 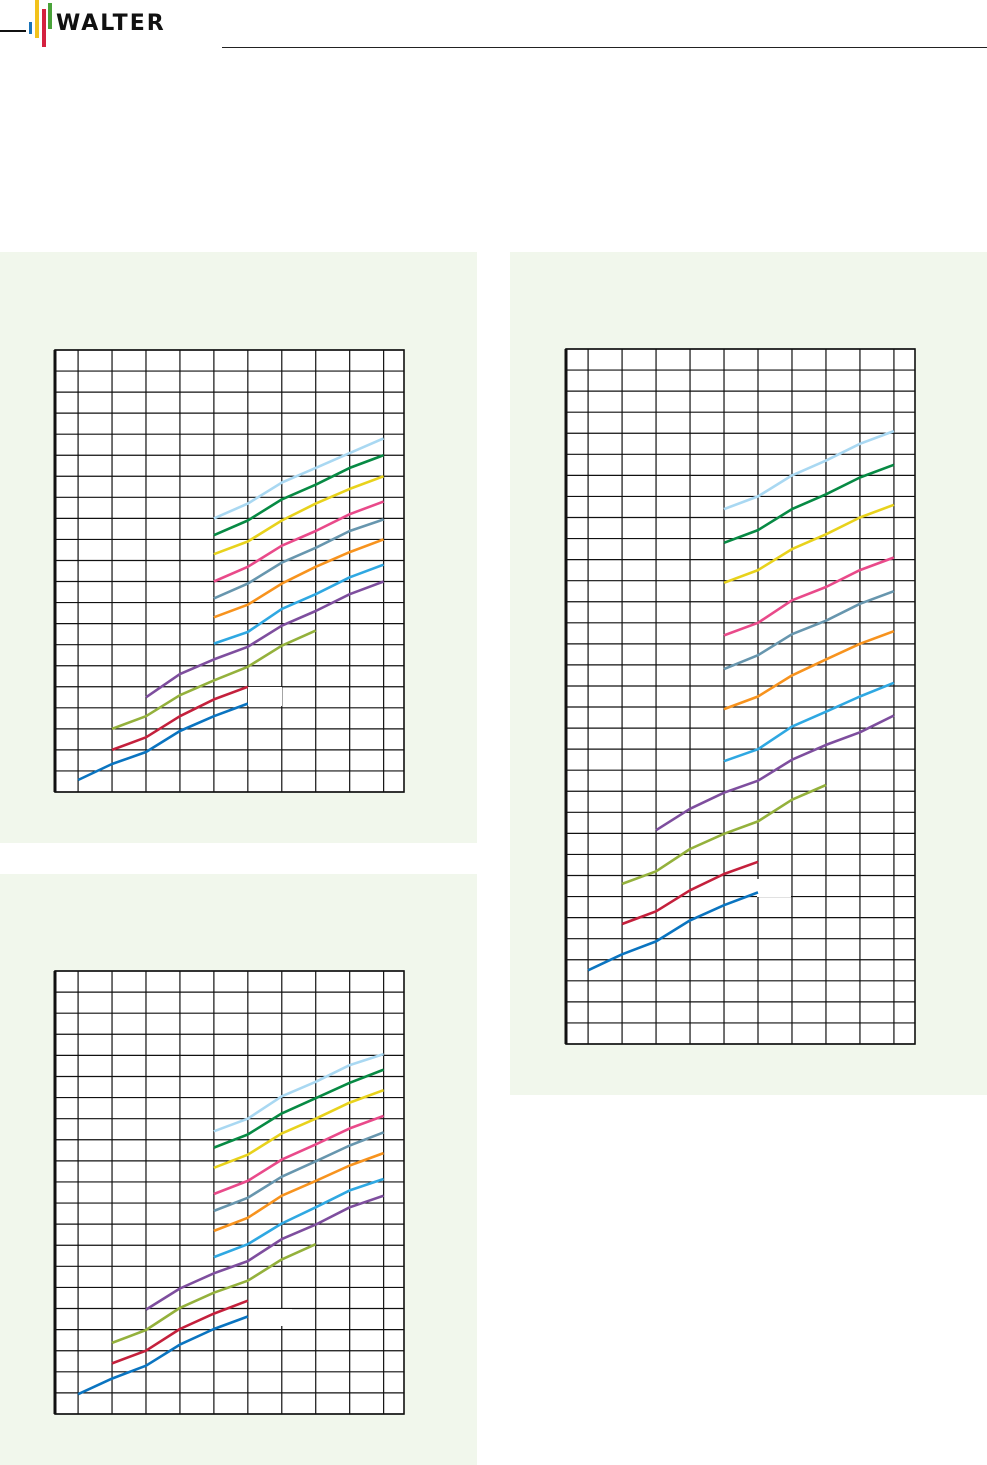 What do you see at coordinates (26, 23) in the screenshot?
I see `logo-bars-icon` at bounding box center [26, 23].